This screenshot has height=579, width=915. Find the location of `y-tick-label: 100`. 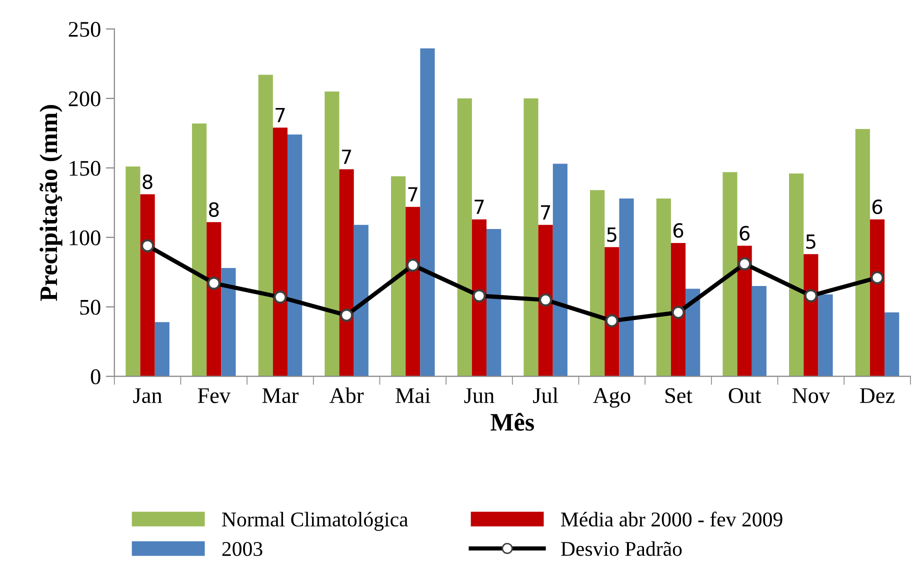

y-tick-label: 100 is located at coordinates (85, 238).